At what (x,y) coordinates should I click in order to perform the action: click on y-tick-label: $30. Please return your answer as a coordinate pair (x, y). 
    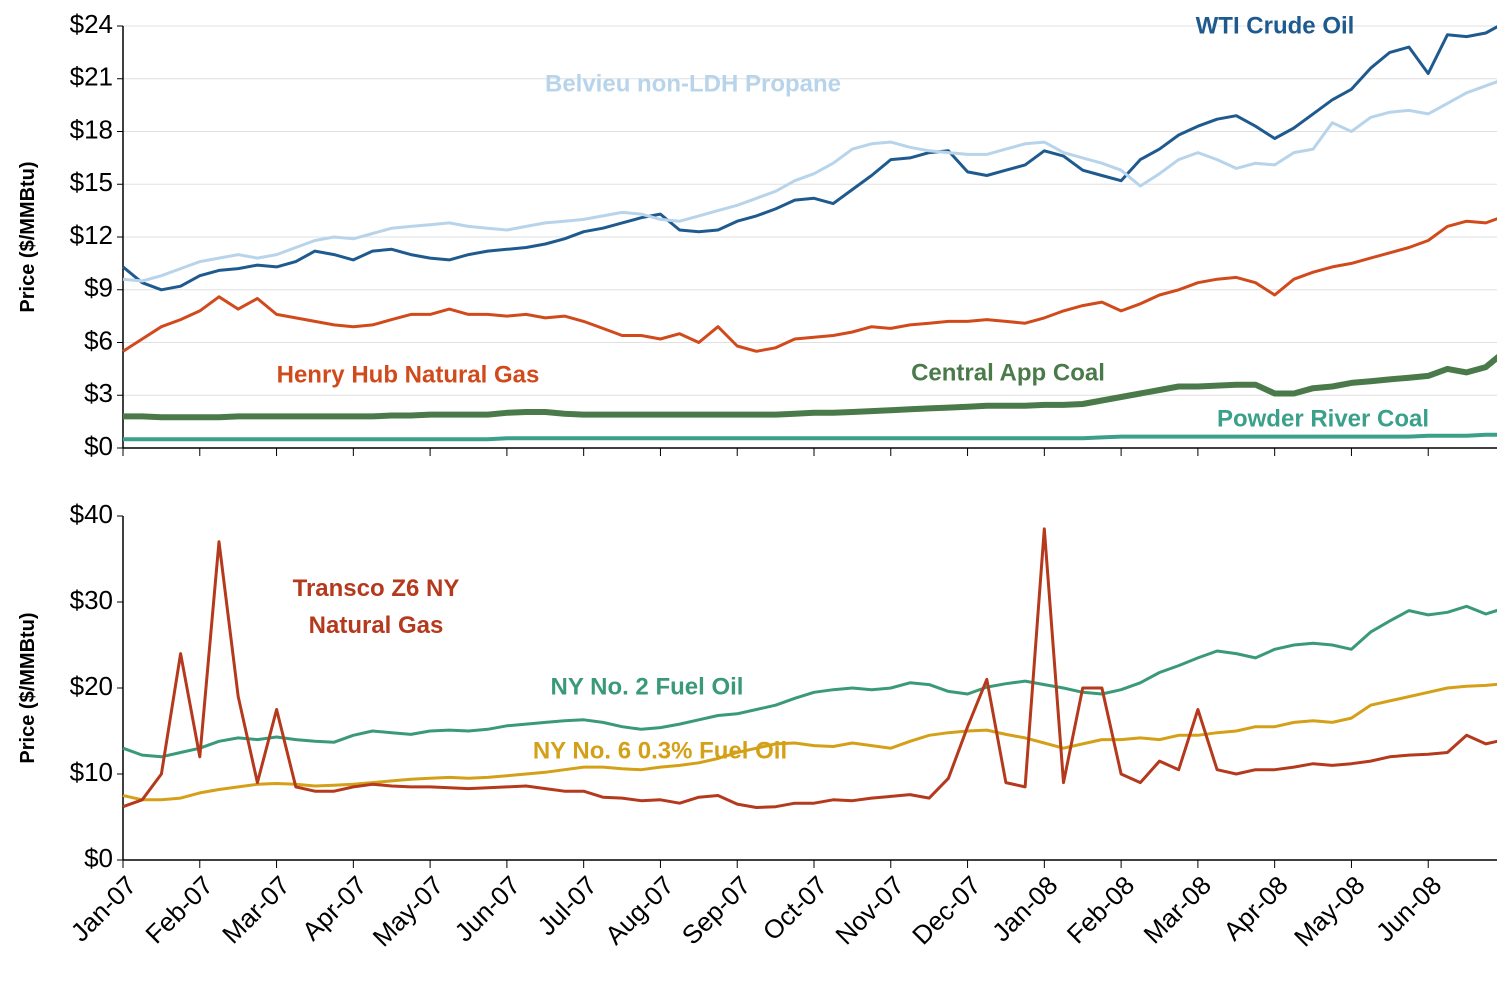
    Looking at the image, I should click on (91, 600).